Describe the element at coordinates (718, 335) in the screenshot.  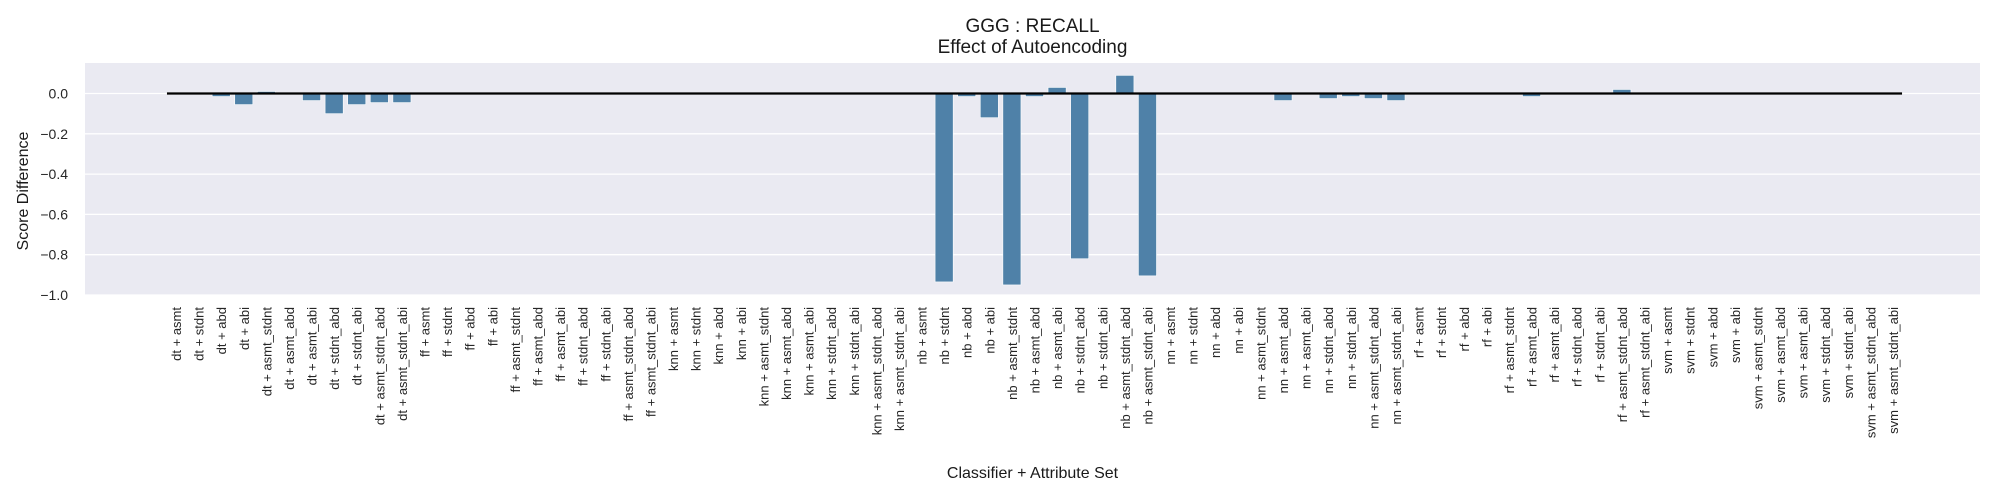
I see `x-tick-label: knn + abd` at that location.